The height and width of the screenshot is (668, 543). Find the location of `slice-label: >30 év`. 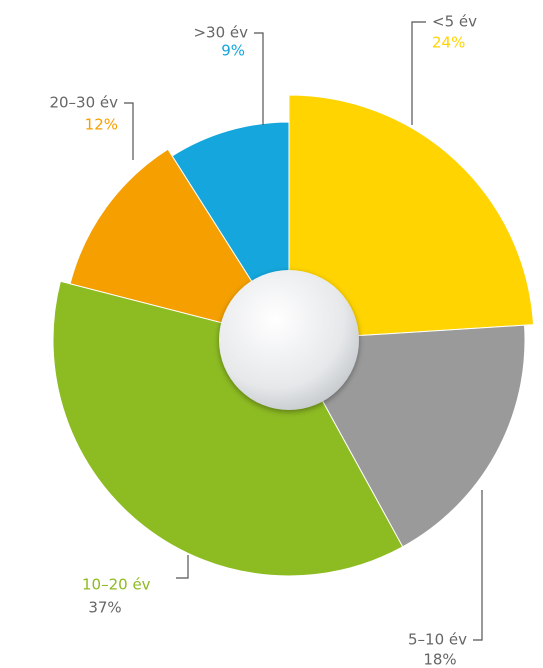

slice-label: >30 év is located at coordinates (220, 33).